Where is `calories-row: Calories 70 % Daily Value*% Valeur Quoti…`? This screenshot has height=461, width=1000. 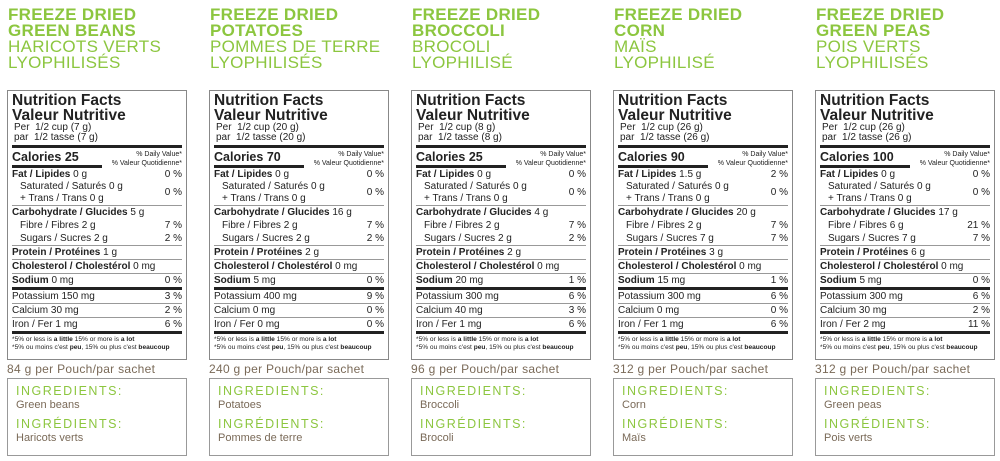 calories-row: Calories 70 % Daily Value*% Valeur Quoti… is located at coordinates (299, 159).